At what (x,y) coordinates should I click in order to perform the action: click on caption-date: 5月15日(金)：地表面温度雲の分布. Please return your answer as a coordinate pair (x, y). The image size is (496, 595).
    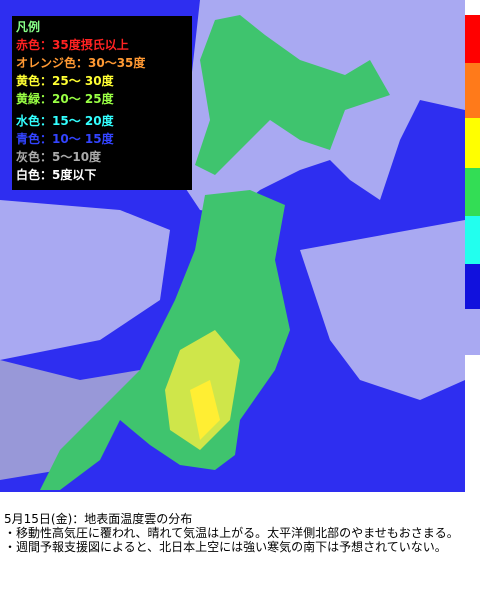
    Looking at the image, I should click on (98, 519).